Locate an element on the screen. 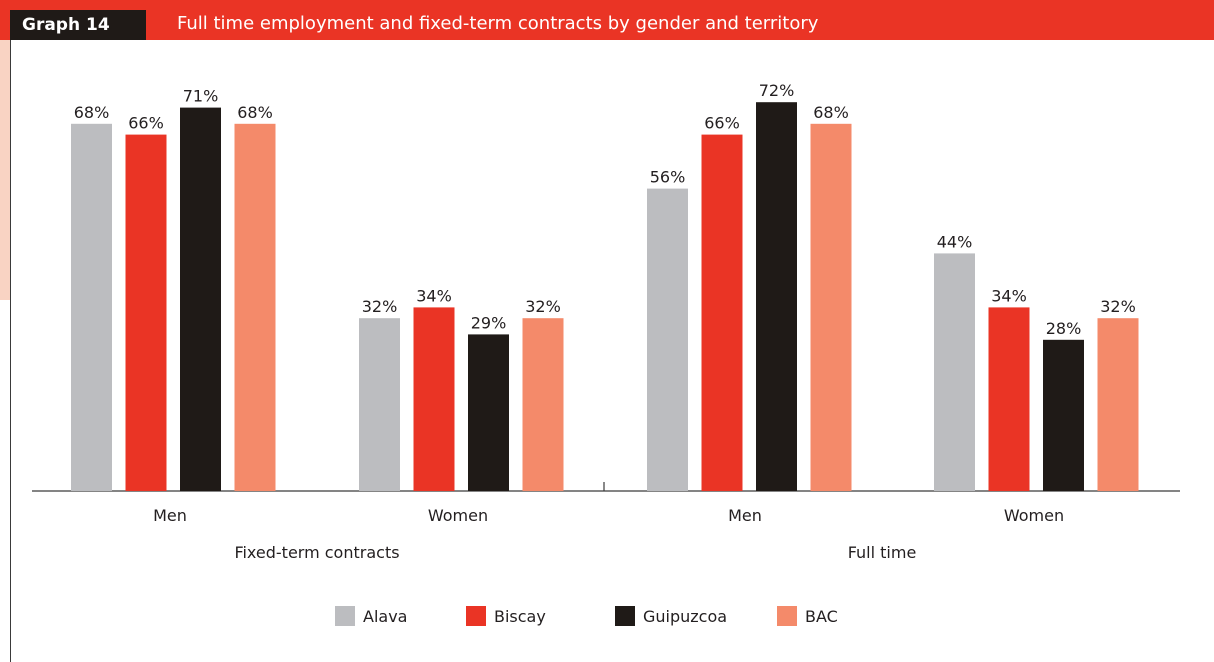 The height and width of the screenshot is (662, 1214). legend-label: BAC is located at coordinates (821, 616).